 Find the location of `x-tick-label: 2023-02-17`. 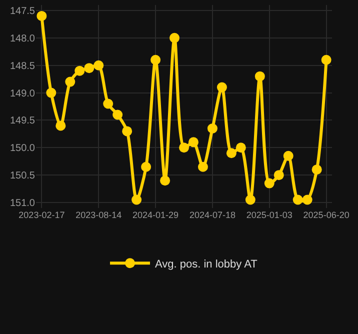

x-tick-label: 2023-02-17 is located at coordinates (41, 215).